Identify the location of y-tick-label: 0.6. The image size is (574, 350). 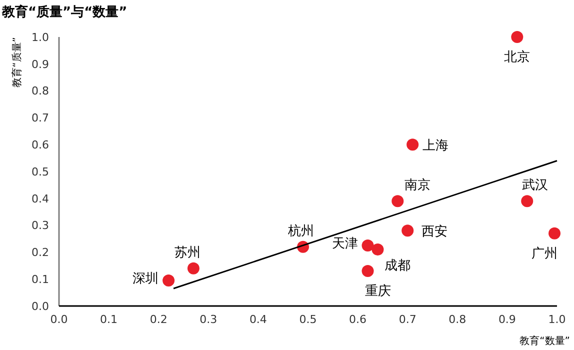
(40, 145).